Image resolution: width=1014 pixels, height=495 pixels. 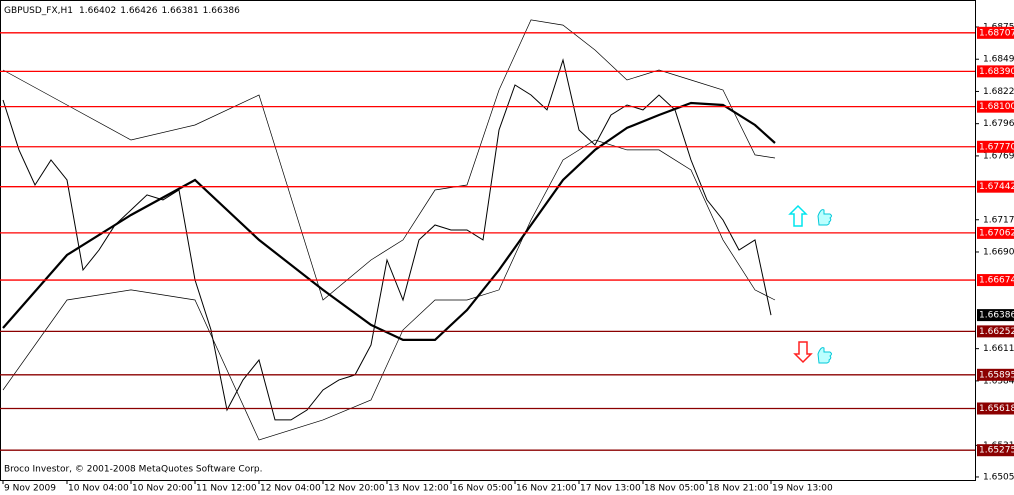 What do you see at coordinates (812, 352) in the screenshot?
I see `signal-down` at bounding box center [812, 352].